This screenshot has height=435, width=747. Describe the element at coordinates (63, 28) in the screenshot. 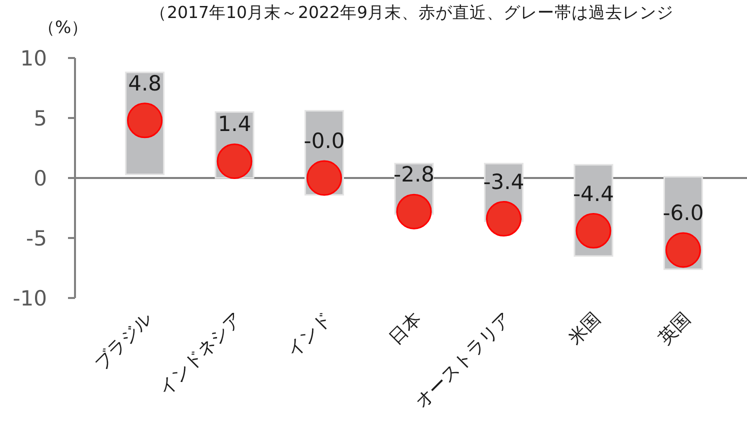

I see `y-axis-title: （%）` at that location.